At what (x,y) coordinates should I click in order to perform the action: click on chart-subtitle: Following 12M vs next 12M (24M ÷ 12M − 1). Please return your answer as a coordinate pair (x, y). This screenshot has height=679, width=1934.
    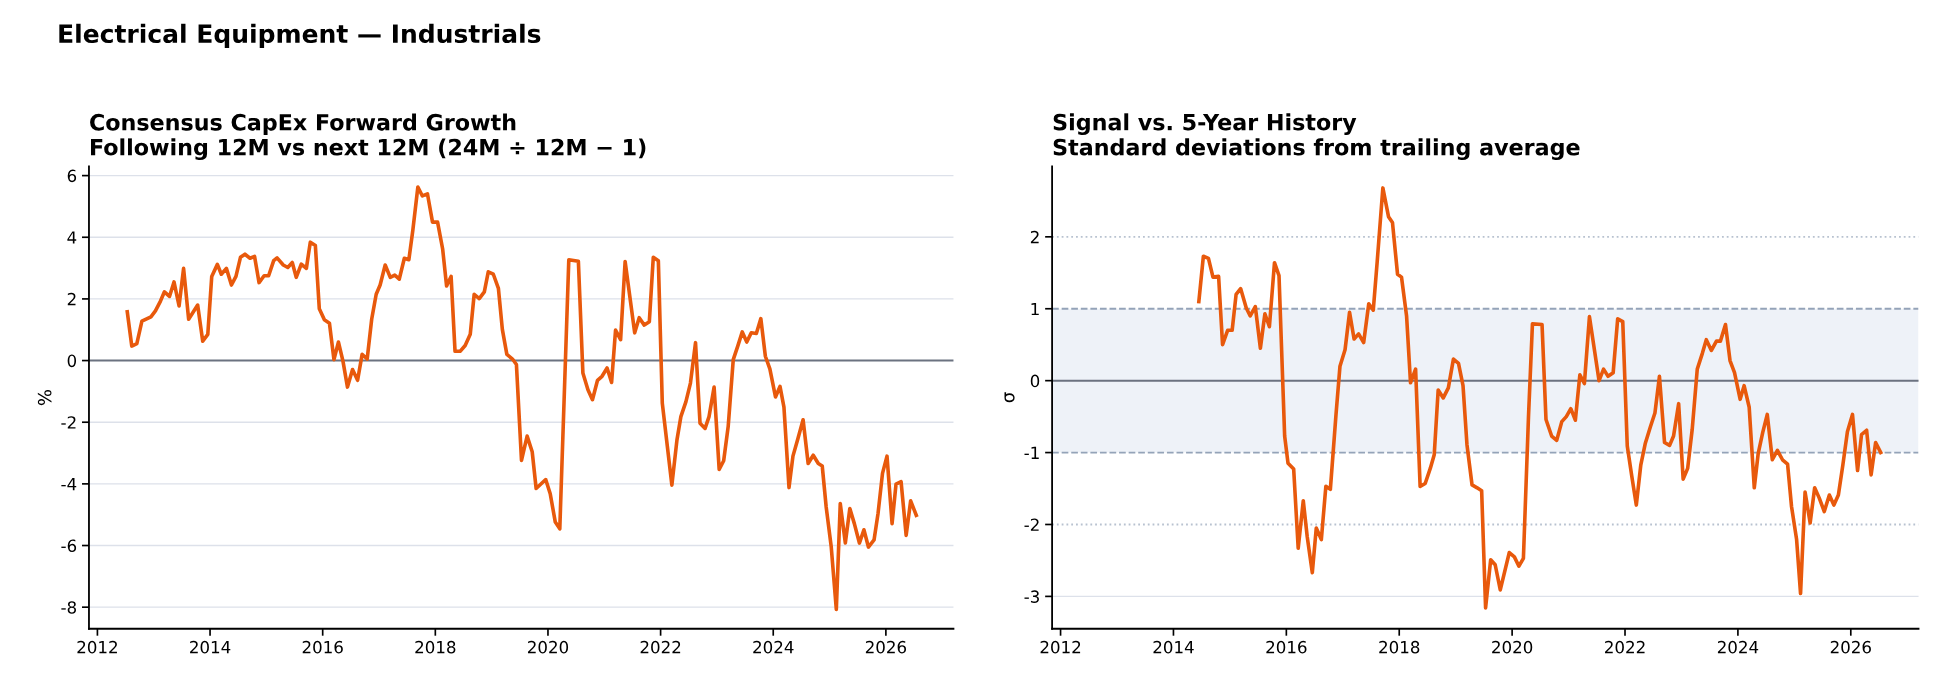
    Looking at the image, I should click on (368, 149).